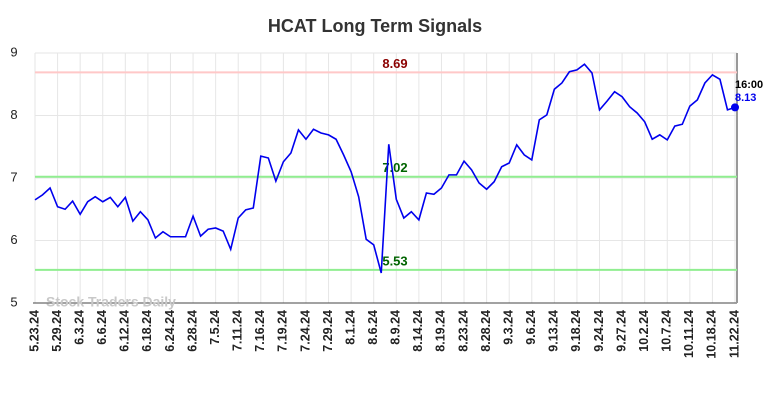 The width and height of the screenshot is (784, 398). Describe the element at coordinates (373, 327) in the screenshot. I see `x-tick-label: 8.6.24` at that location.